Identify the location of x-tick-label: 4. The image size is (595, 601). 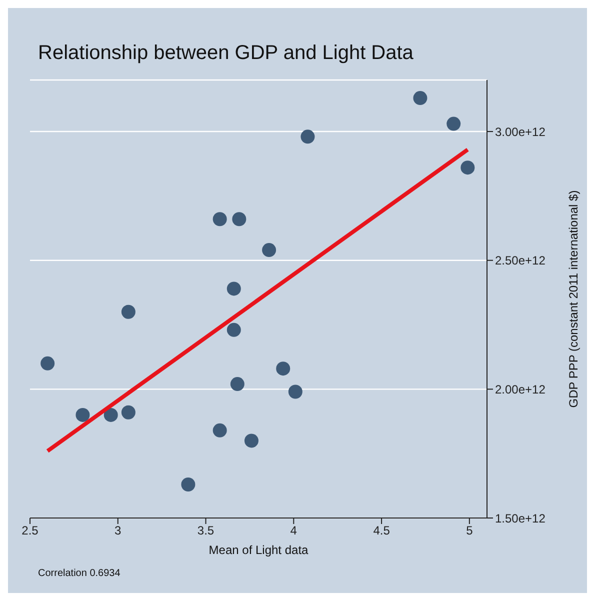
(294, 531).